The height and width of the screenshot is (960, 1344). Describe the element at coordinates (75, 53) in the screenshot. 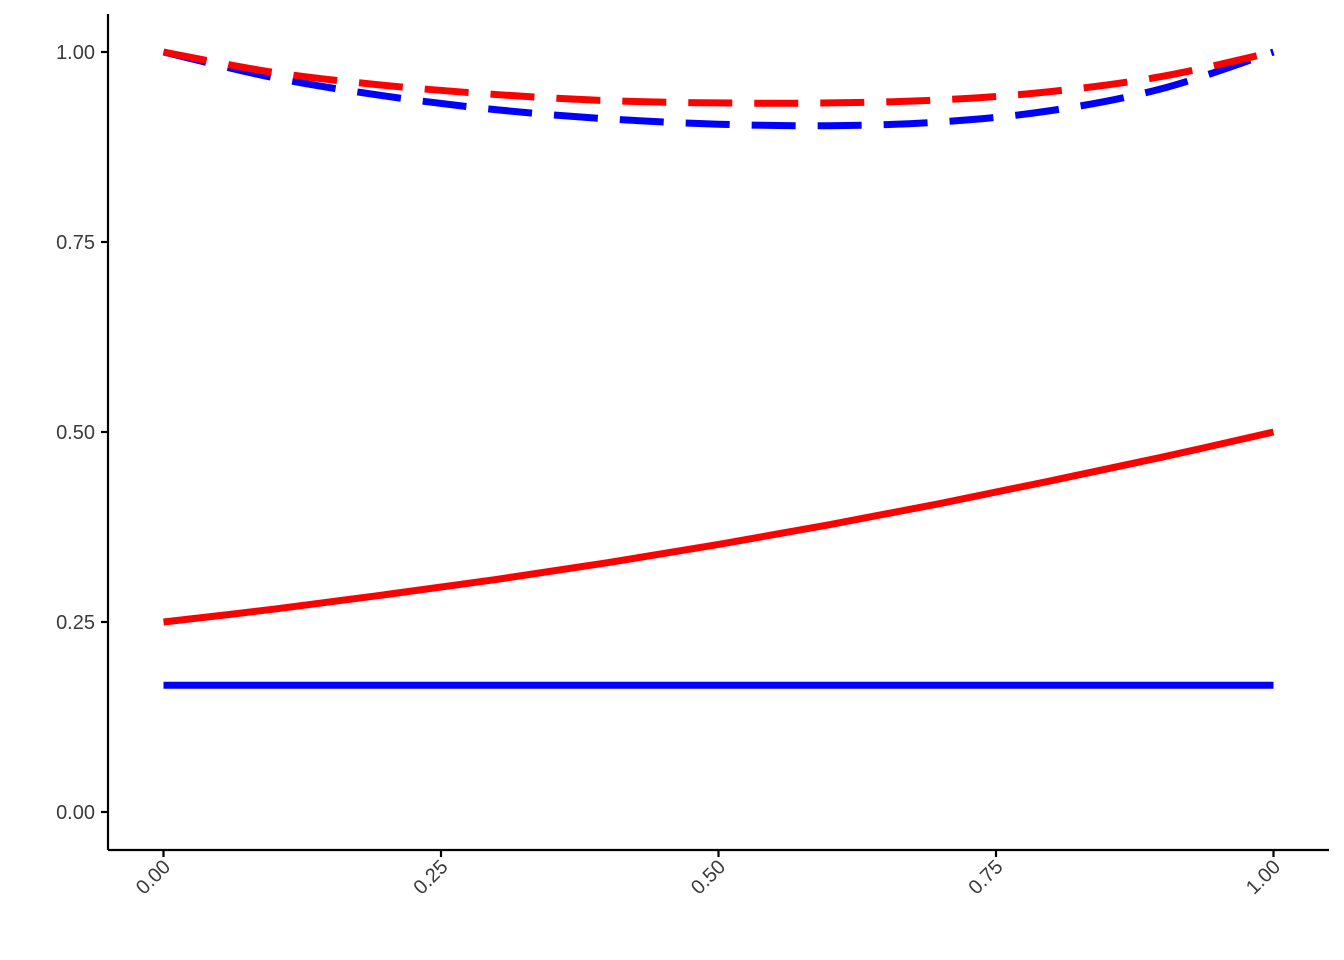

I see `y-tick-label: 1.00` at that location.